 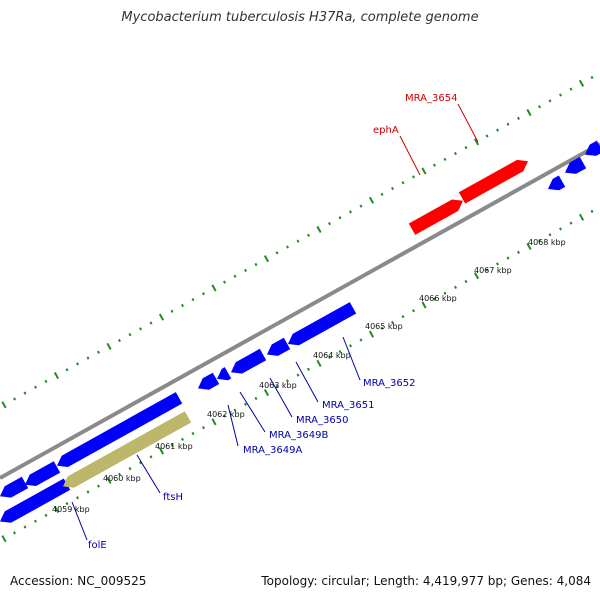 I want to click on tick-label: 4063 kbp, so click(x=278, y=385).